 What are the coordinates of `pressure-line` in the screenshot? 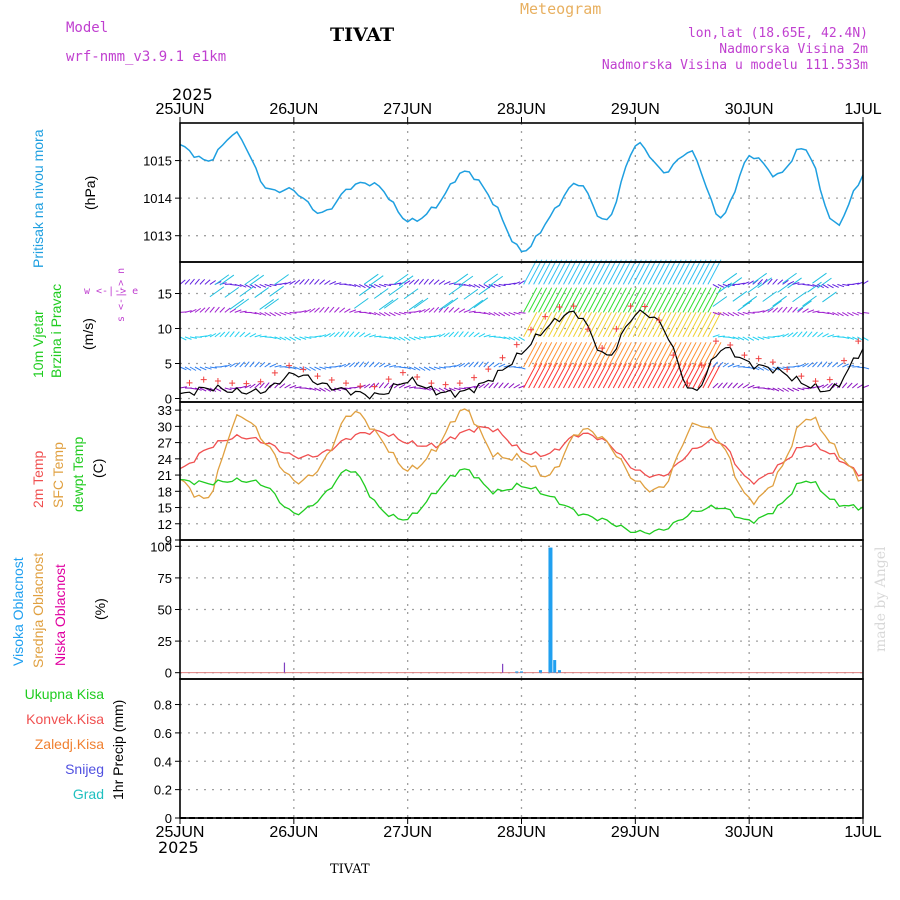 It's located at (521, 191).